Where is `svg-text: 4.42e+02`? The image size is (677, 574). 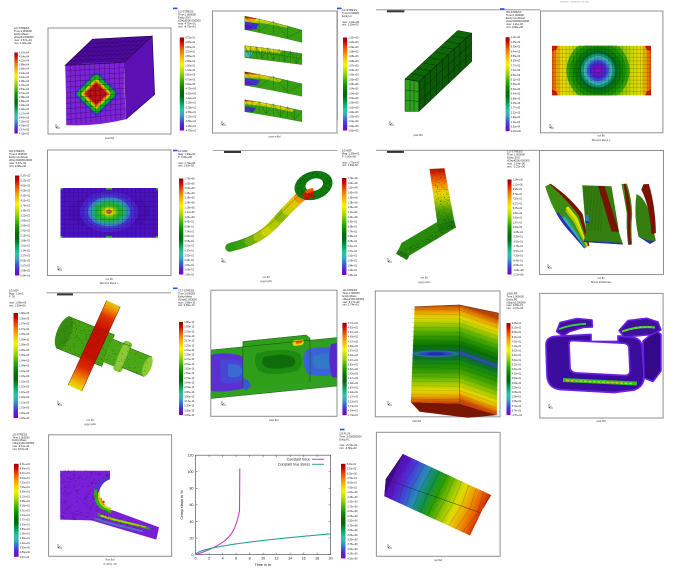 svg-text: 4.42e+02 is located at coordinates (353, 337).